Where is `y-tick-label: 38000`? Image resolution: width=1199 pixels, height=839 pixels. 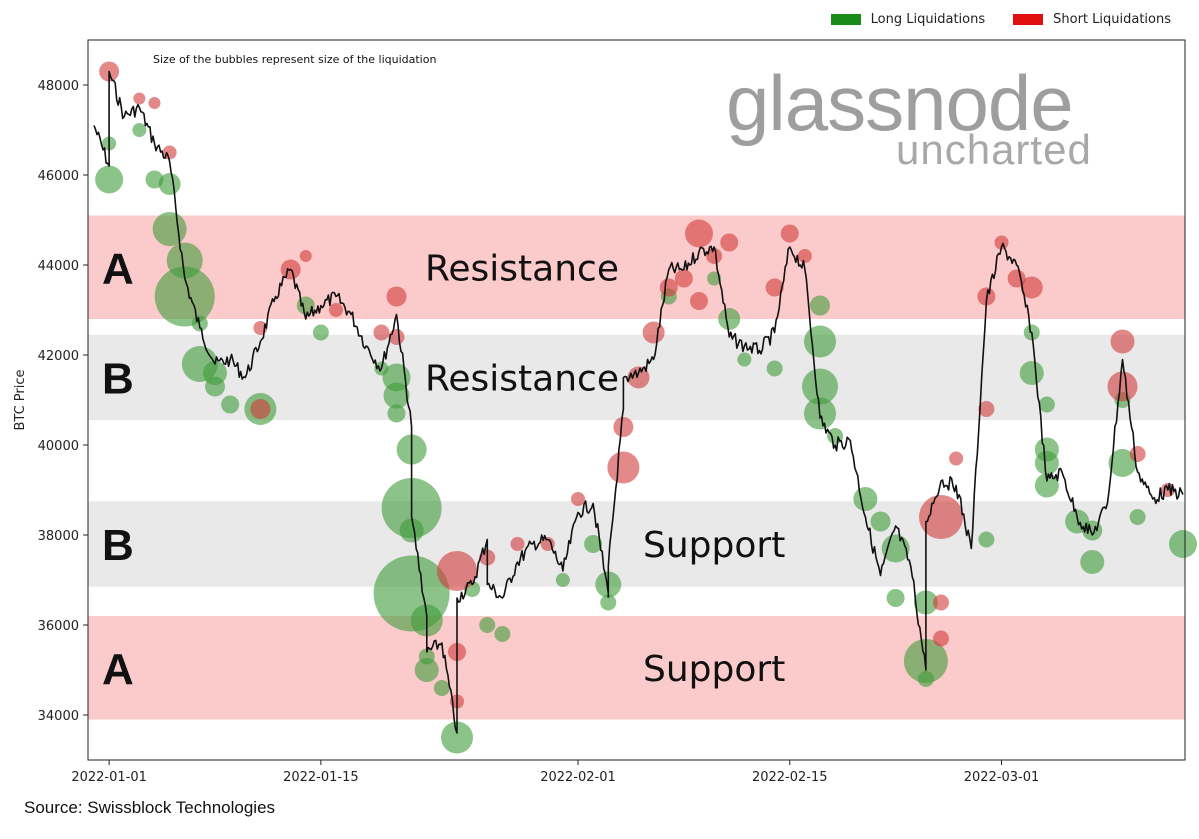
y-tick-label: 38000 is located at coordinates (58, 536).